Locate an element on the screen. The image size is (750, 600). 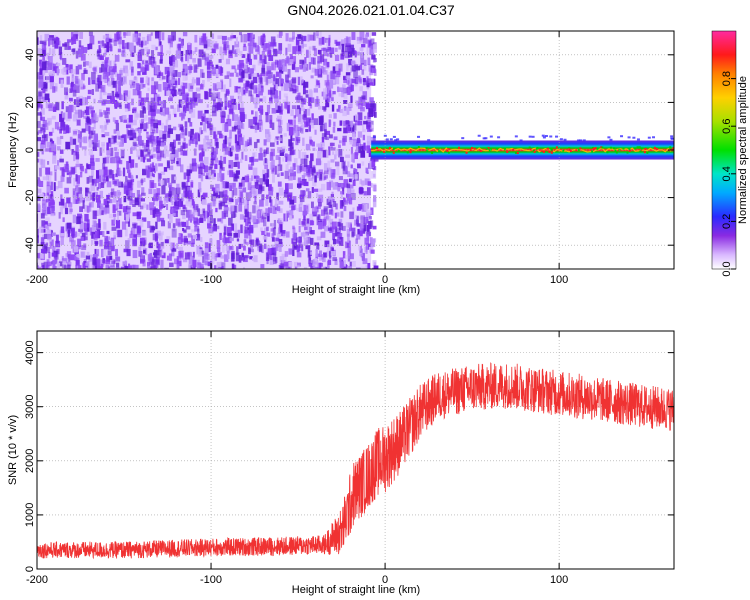
colorbar-tick-label: 0.4 is located at coordinates (727, 173).